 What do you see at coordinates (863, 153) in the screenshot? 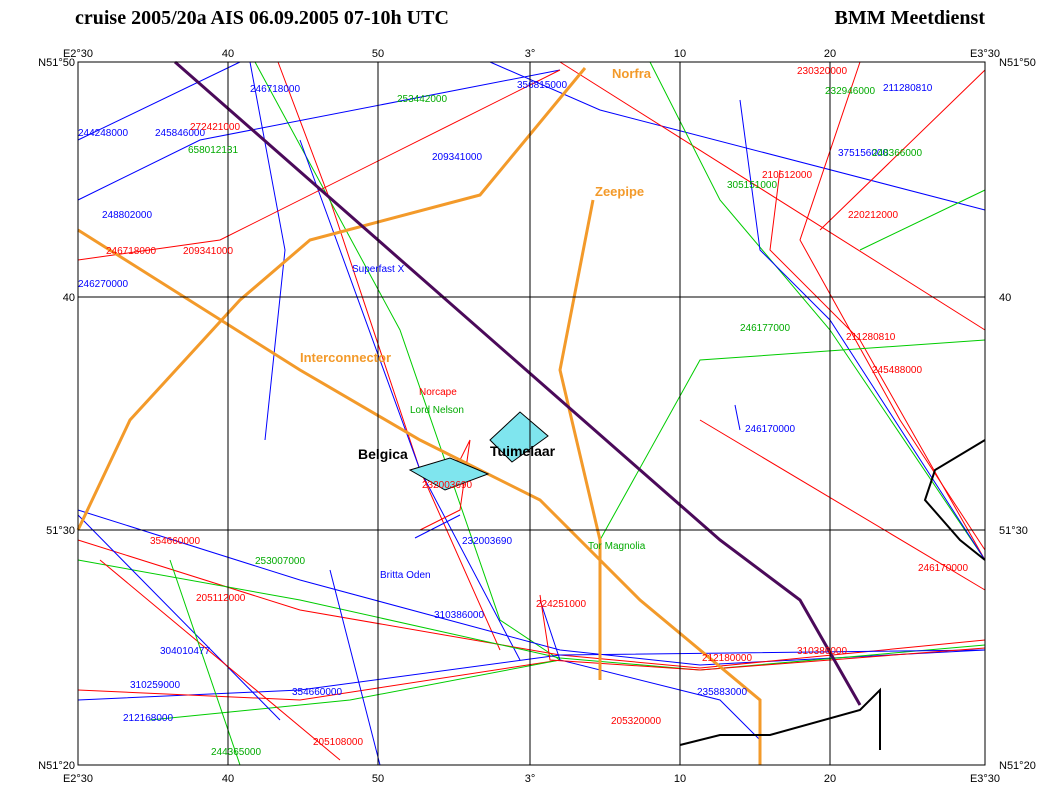
I see `vessel-label: 375156000` at bounding box center [863, 153].